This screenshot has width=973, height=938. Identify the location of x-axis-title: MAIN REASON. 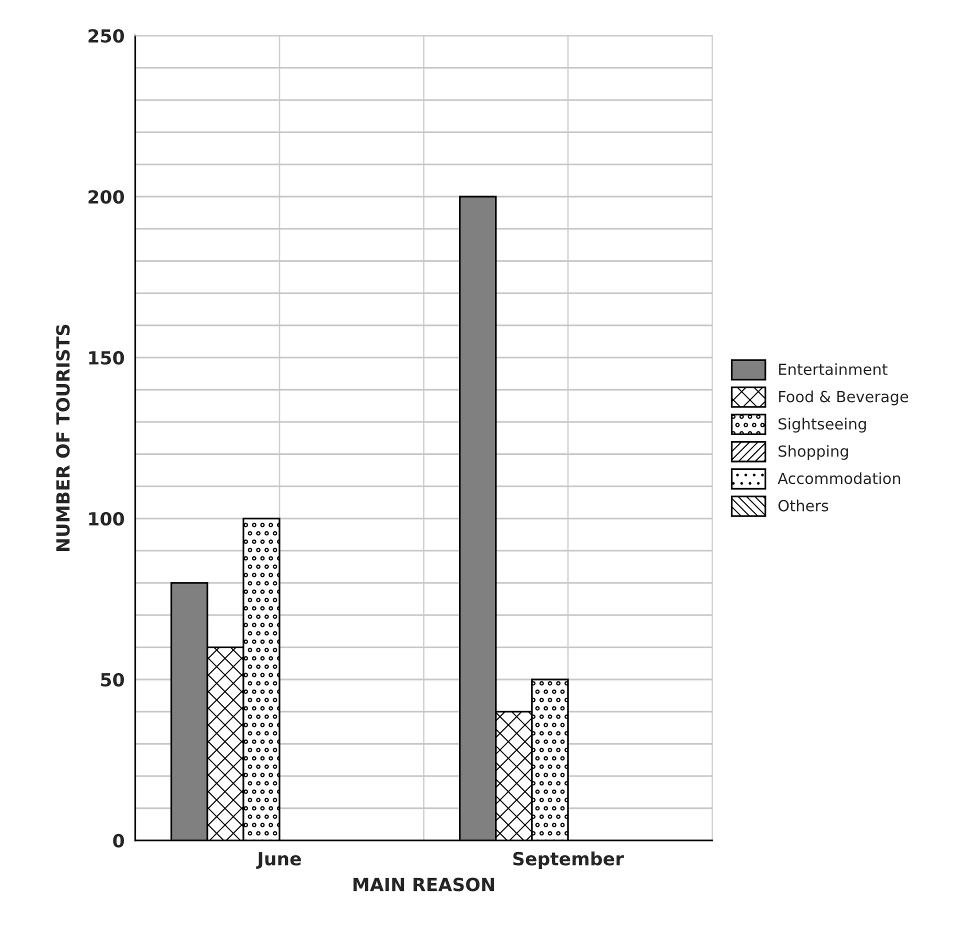
(424, 885).